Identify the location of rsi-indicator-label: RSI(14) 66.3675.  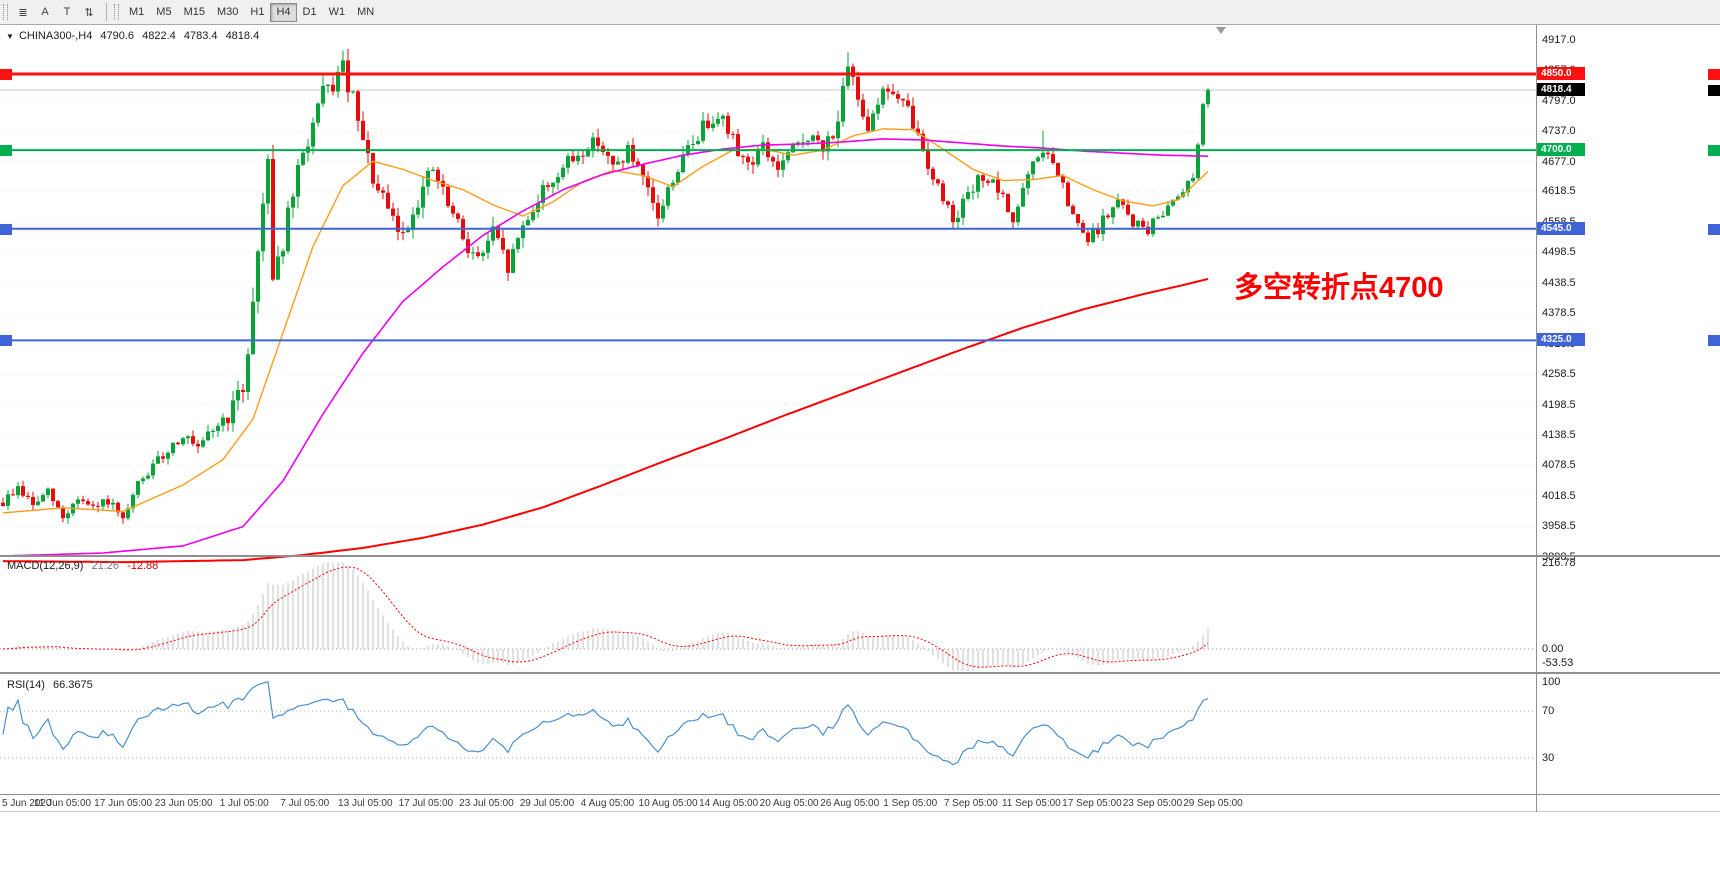
(52, 685).